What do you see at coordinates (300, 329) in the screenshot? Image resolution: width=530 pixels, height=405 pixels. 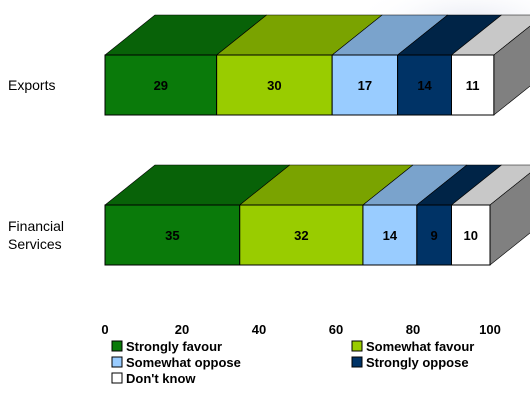 I see `x-axis: 0 20 40 60 80 100` at bounding box center [300, 329].